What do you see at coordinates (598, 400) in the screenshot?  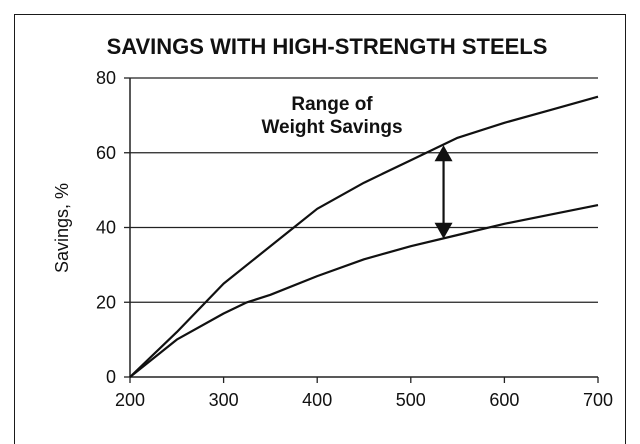 I see `x-tick-label: 700` at bounding box center [598, 400].